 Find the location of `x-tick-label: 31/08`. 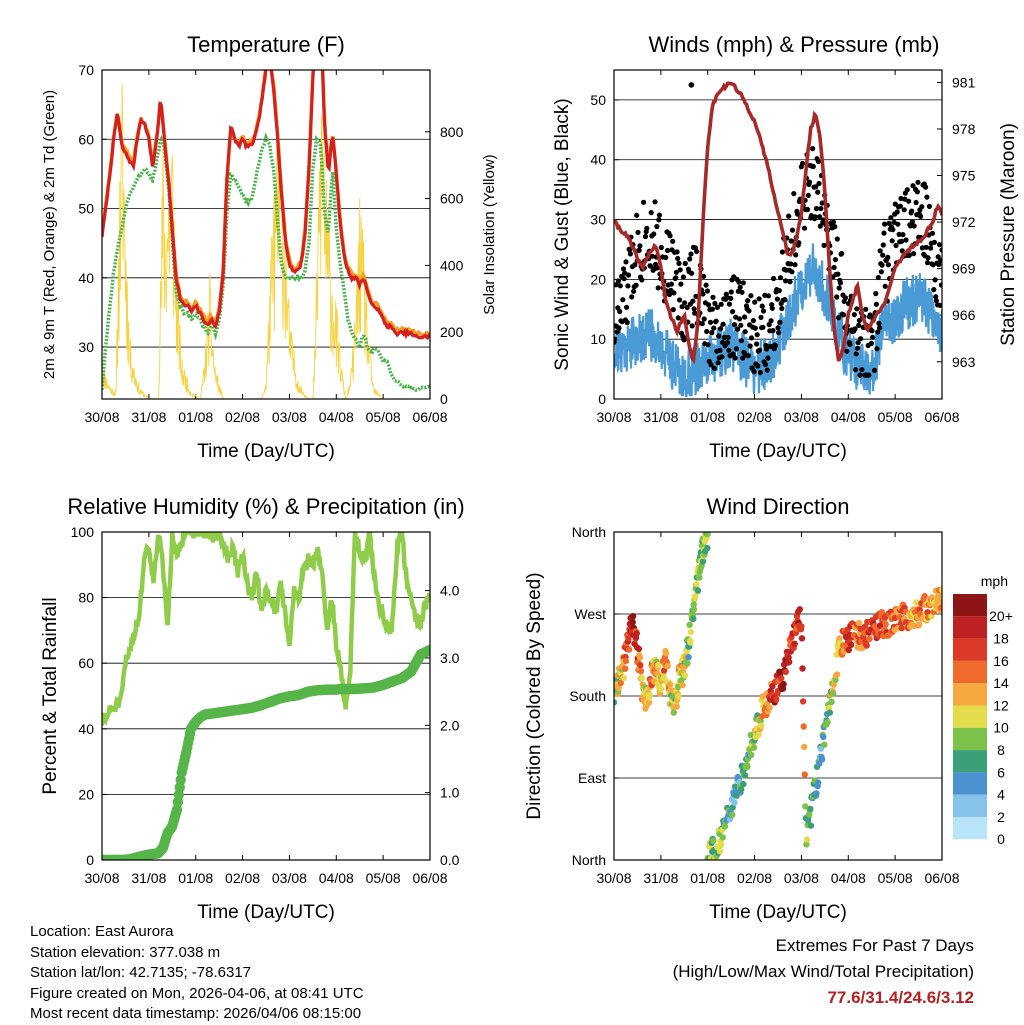

x-tick-label: 31/08 is located at coordinates (660, 417).